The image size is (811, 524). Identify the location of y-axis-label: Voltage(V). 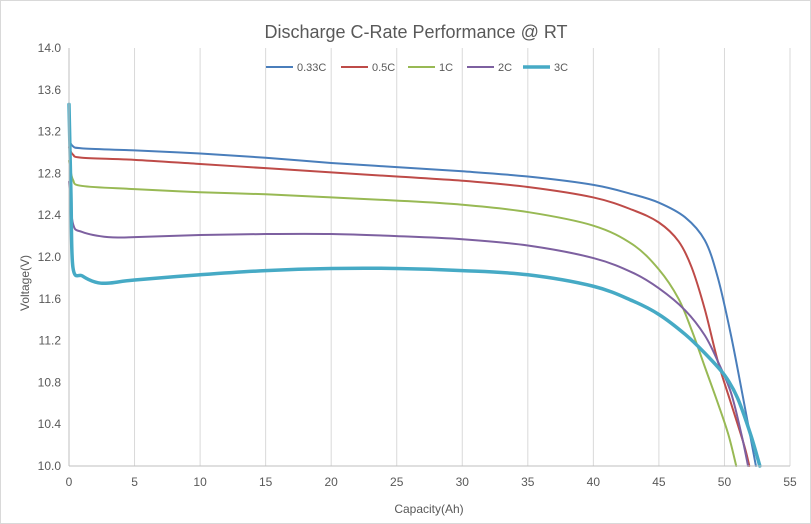
(25, 283).